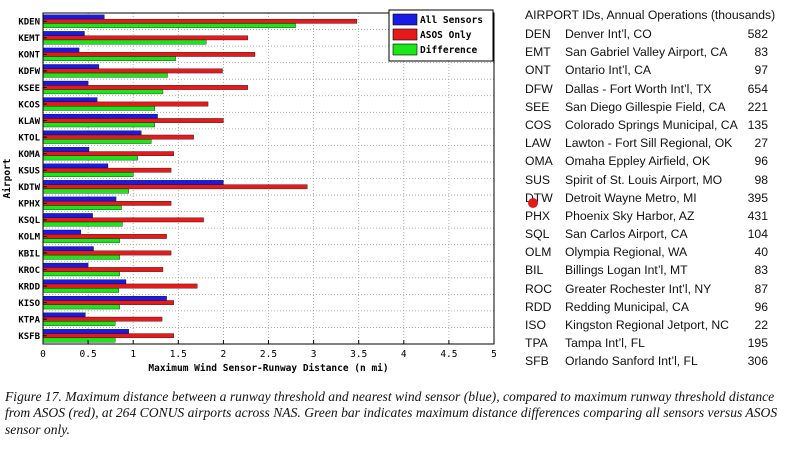  What do you see at coordinates (626, 252) in the screenshot?
I see `airport-name: Olympia Regional, WA` at bounding box center [626, 252].